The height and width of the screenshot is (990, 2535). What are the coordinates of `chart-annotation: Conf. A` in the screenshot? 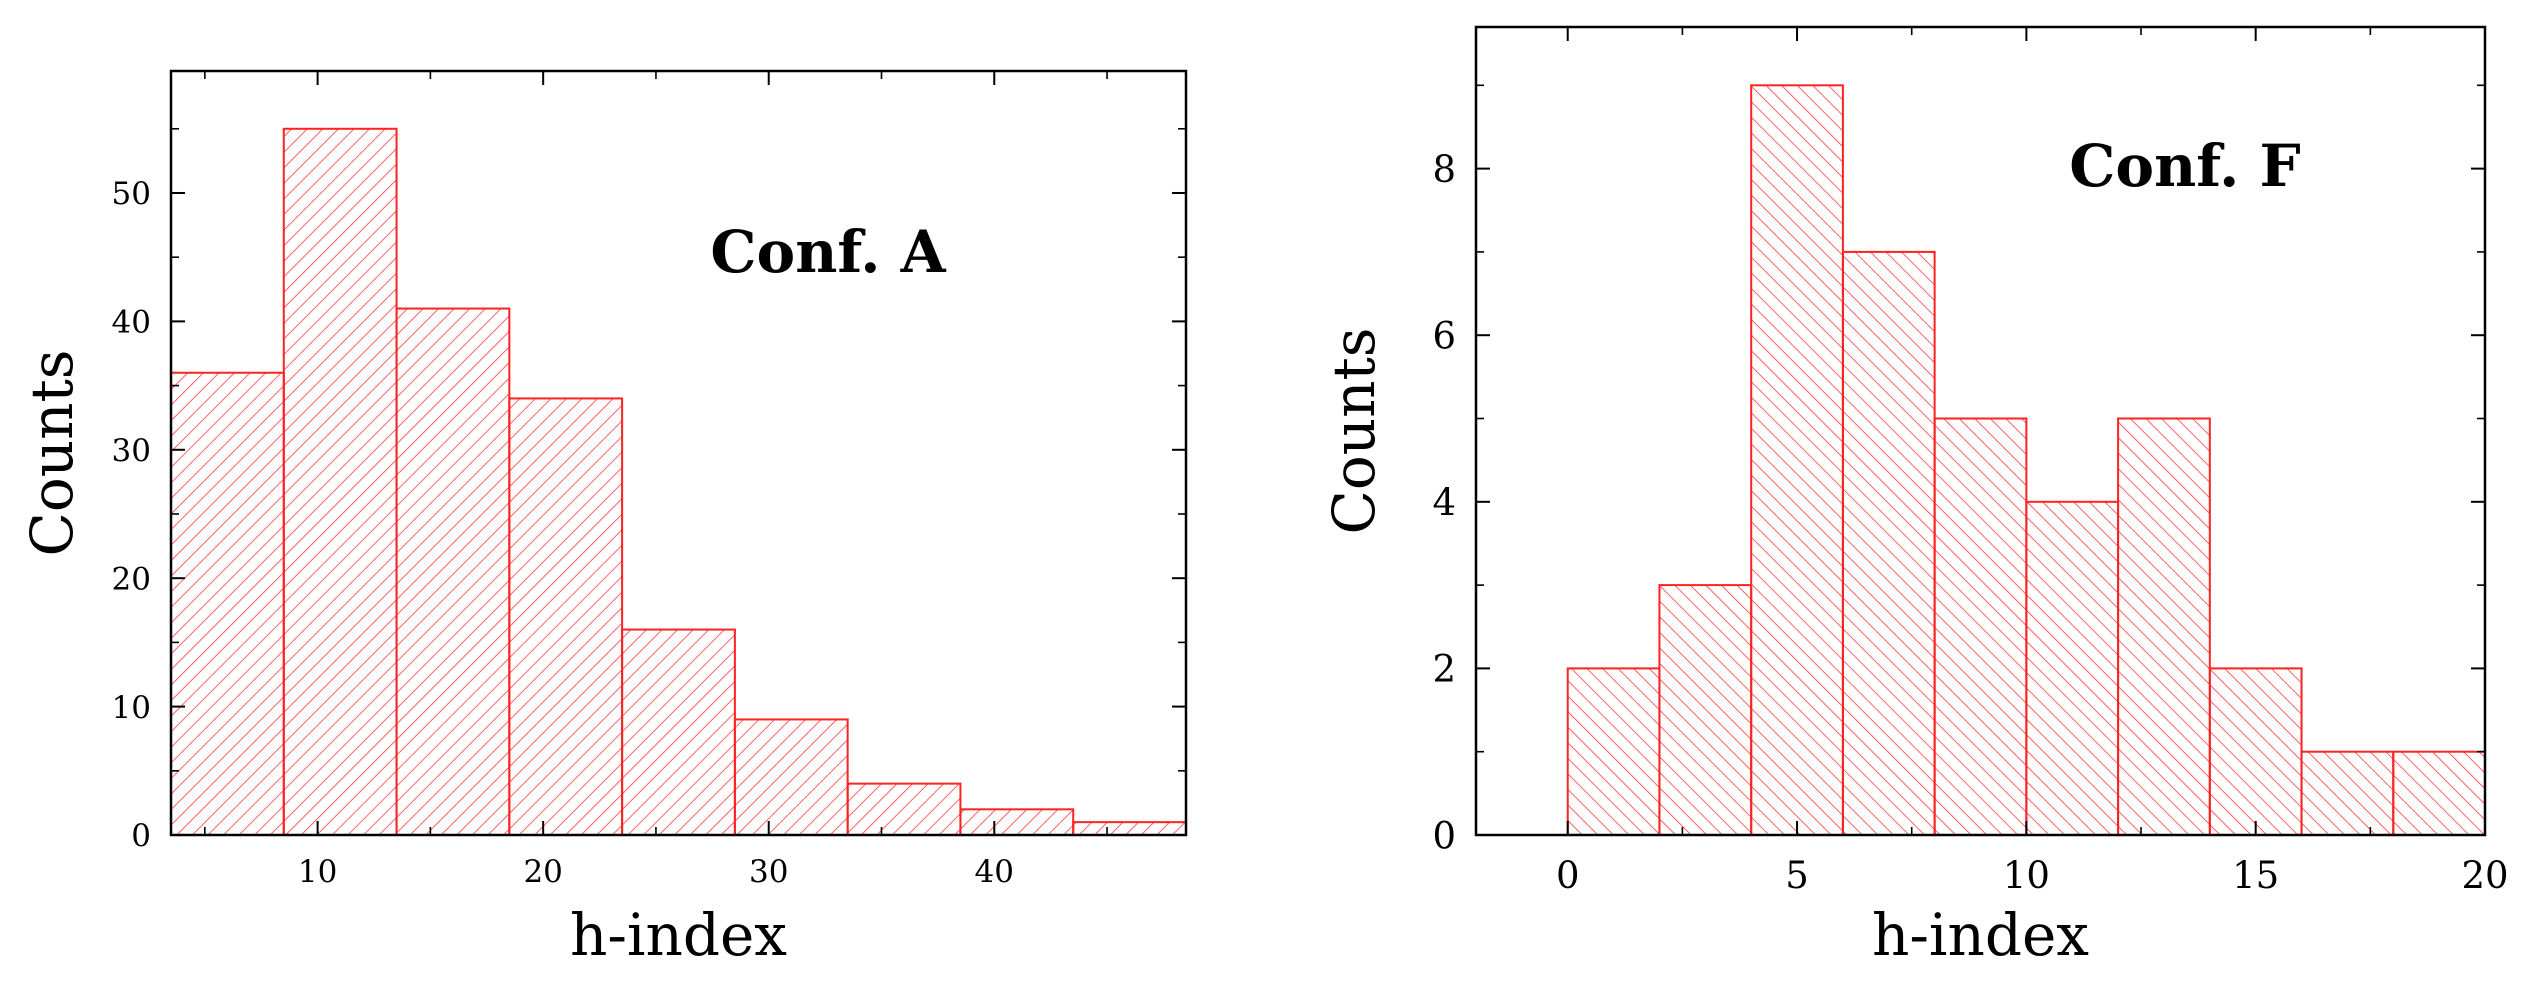 It's located at (828, 252).